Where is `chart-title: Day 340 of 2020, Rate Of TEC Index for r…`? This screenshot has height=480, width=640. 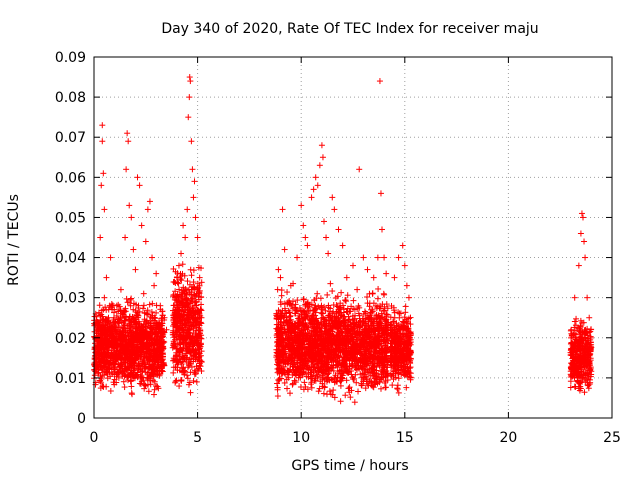
chart-title: Day 340 of 2020, Rate Of TEC Index for r… is located at coordinates (349, 29).